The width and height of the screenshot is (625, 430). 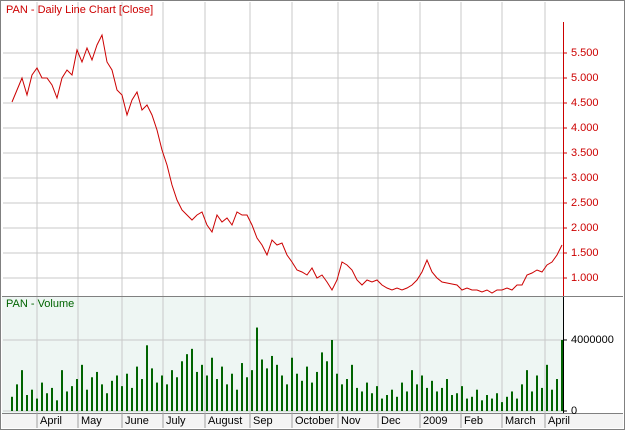 What do you see at coordinates (351, 421) in the screenshot?
I see `x-tick-label: Nov` at bounding box center [351, 421].